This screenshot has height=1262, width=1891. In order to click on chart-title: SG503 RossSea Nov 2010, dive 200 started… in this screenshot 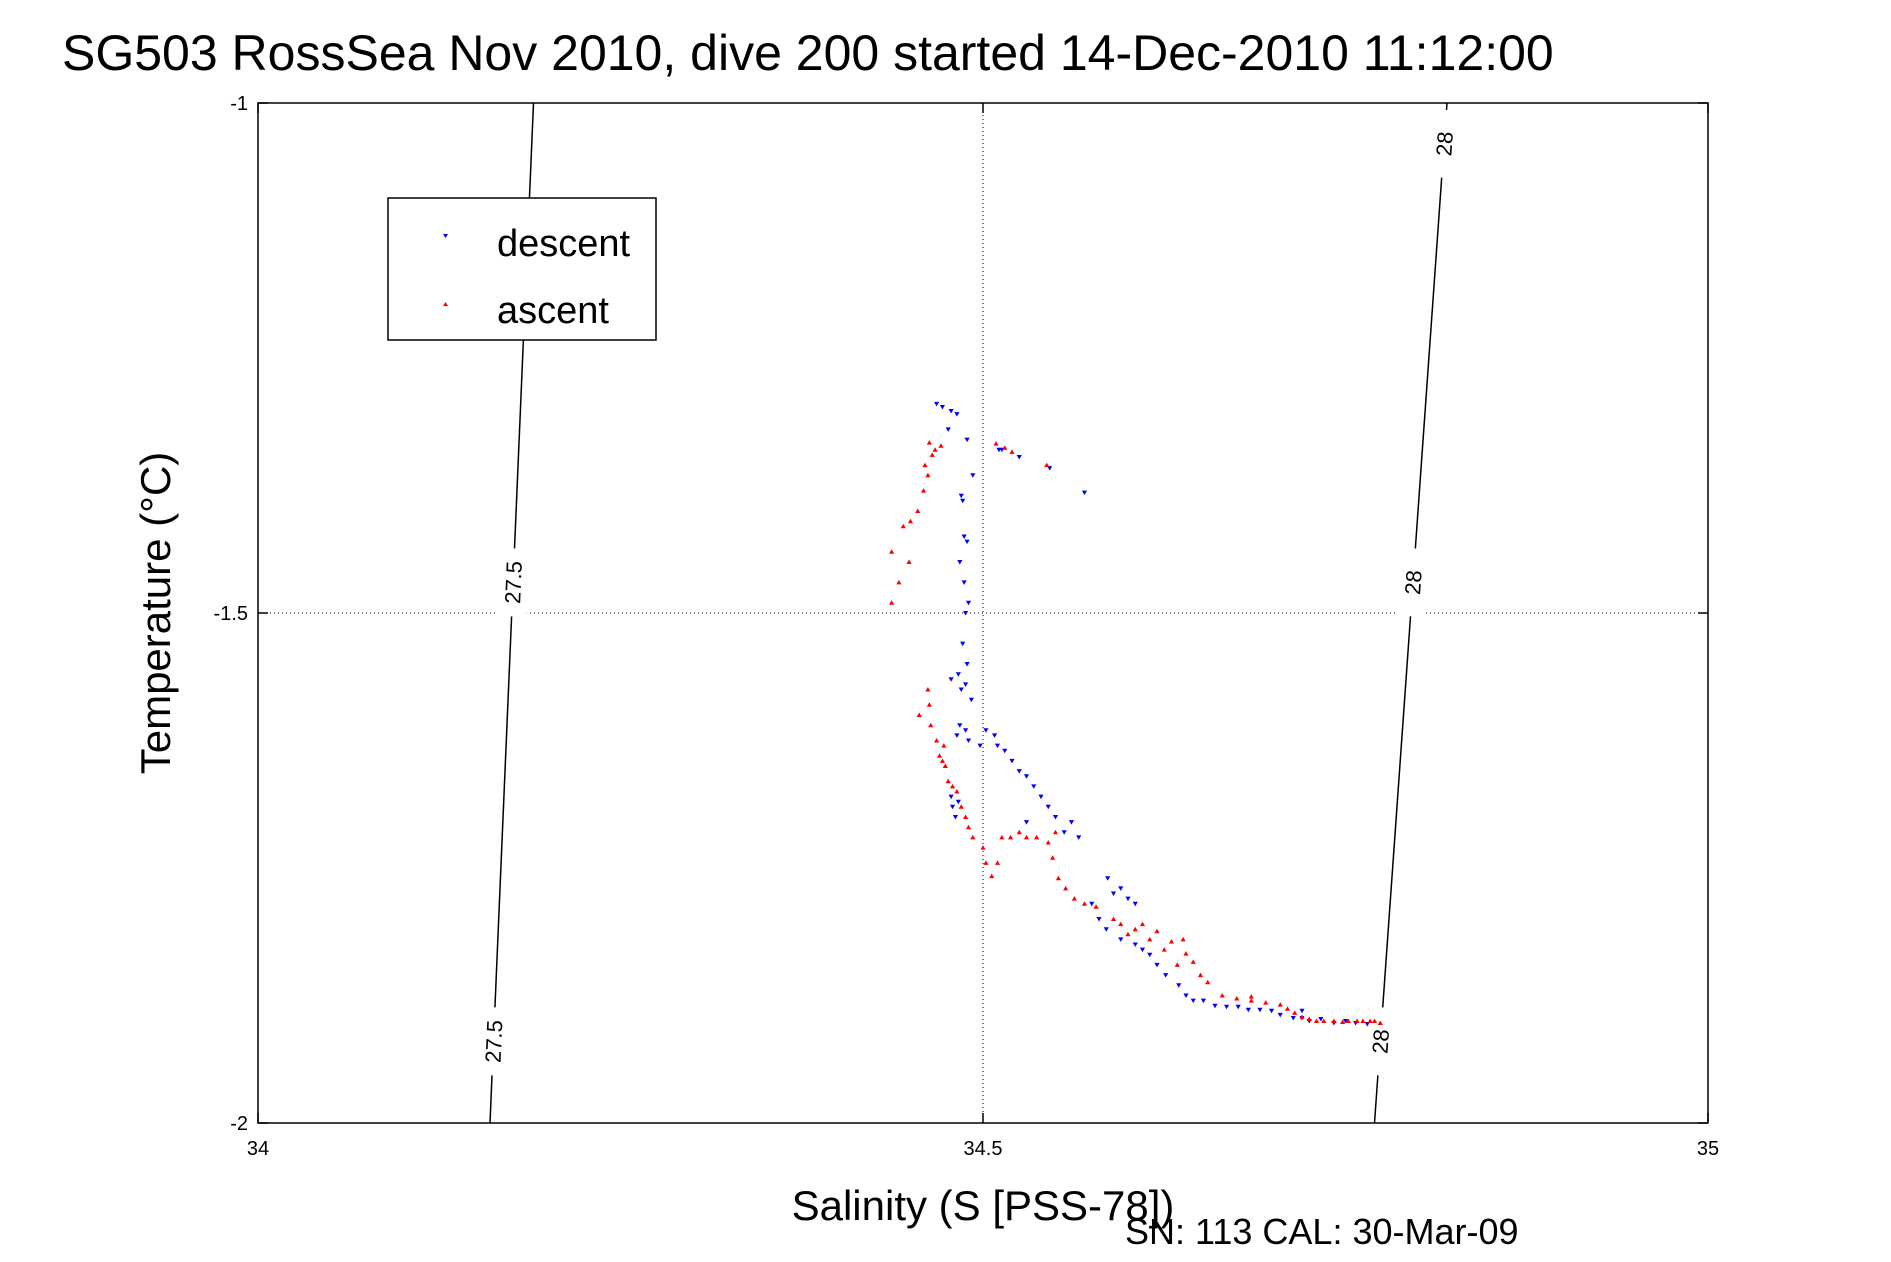, I will do `click(808, 53)`.